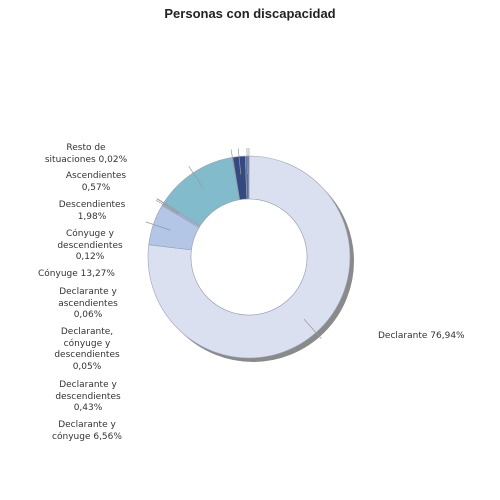 The image size is (500, 500). What do you see at coordinates (86, 154) in the screenshot?
I see `label-resto: Resto de situaciones 0,02%` at bounding box center [86, 154].